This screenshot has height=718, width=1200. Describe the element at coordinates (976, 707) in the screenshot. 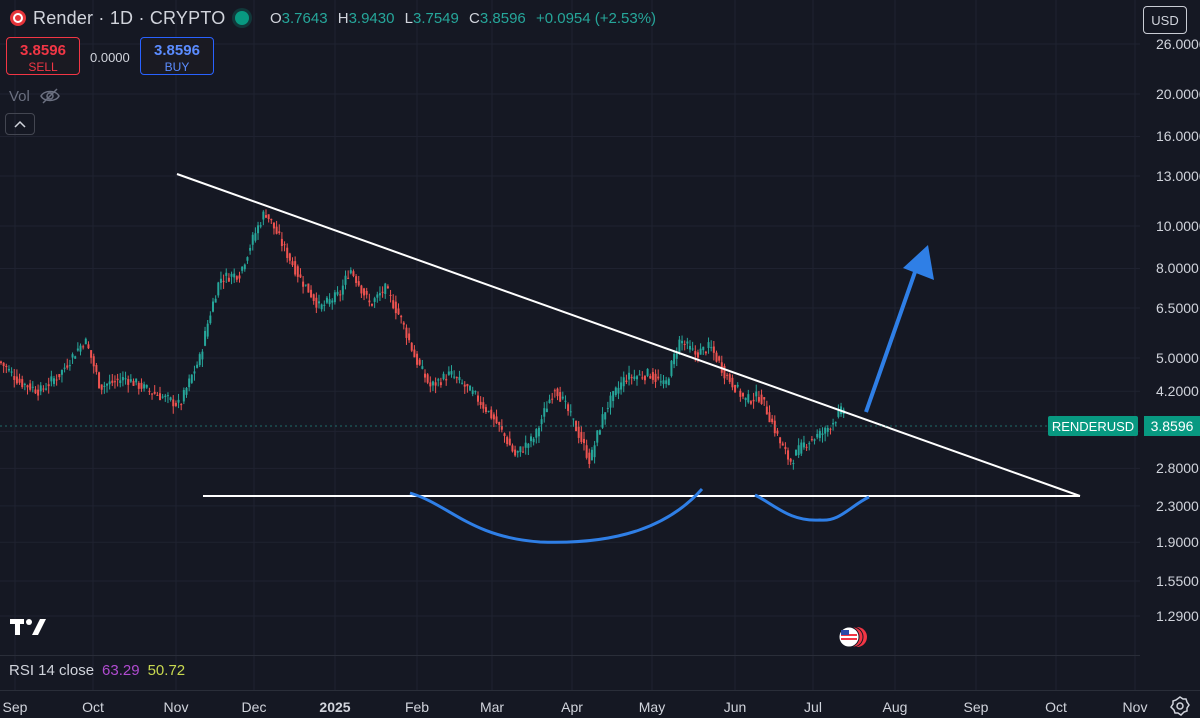

I see `time-tick-label: Sep` at that location.